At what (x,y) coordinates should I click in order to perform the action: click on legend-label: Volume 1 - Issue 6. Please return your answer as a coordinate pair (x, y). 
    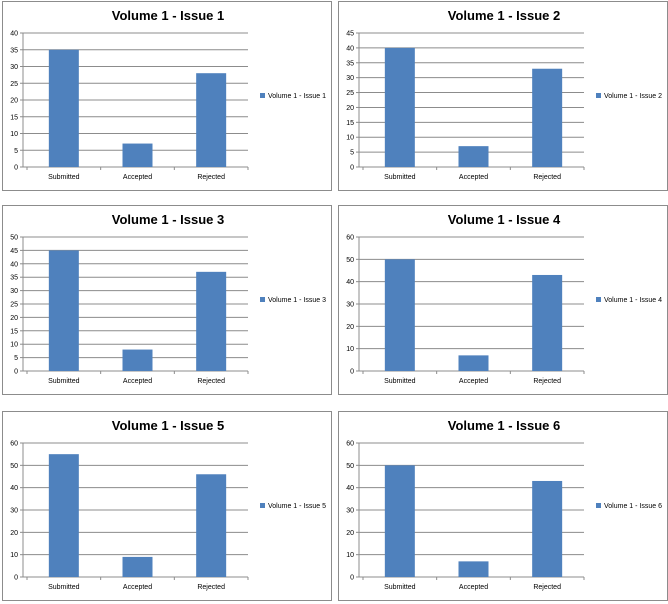
    Looking at the image, I should click on (633, 506).